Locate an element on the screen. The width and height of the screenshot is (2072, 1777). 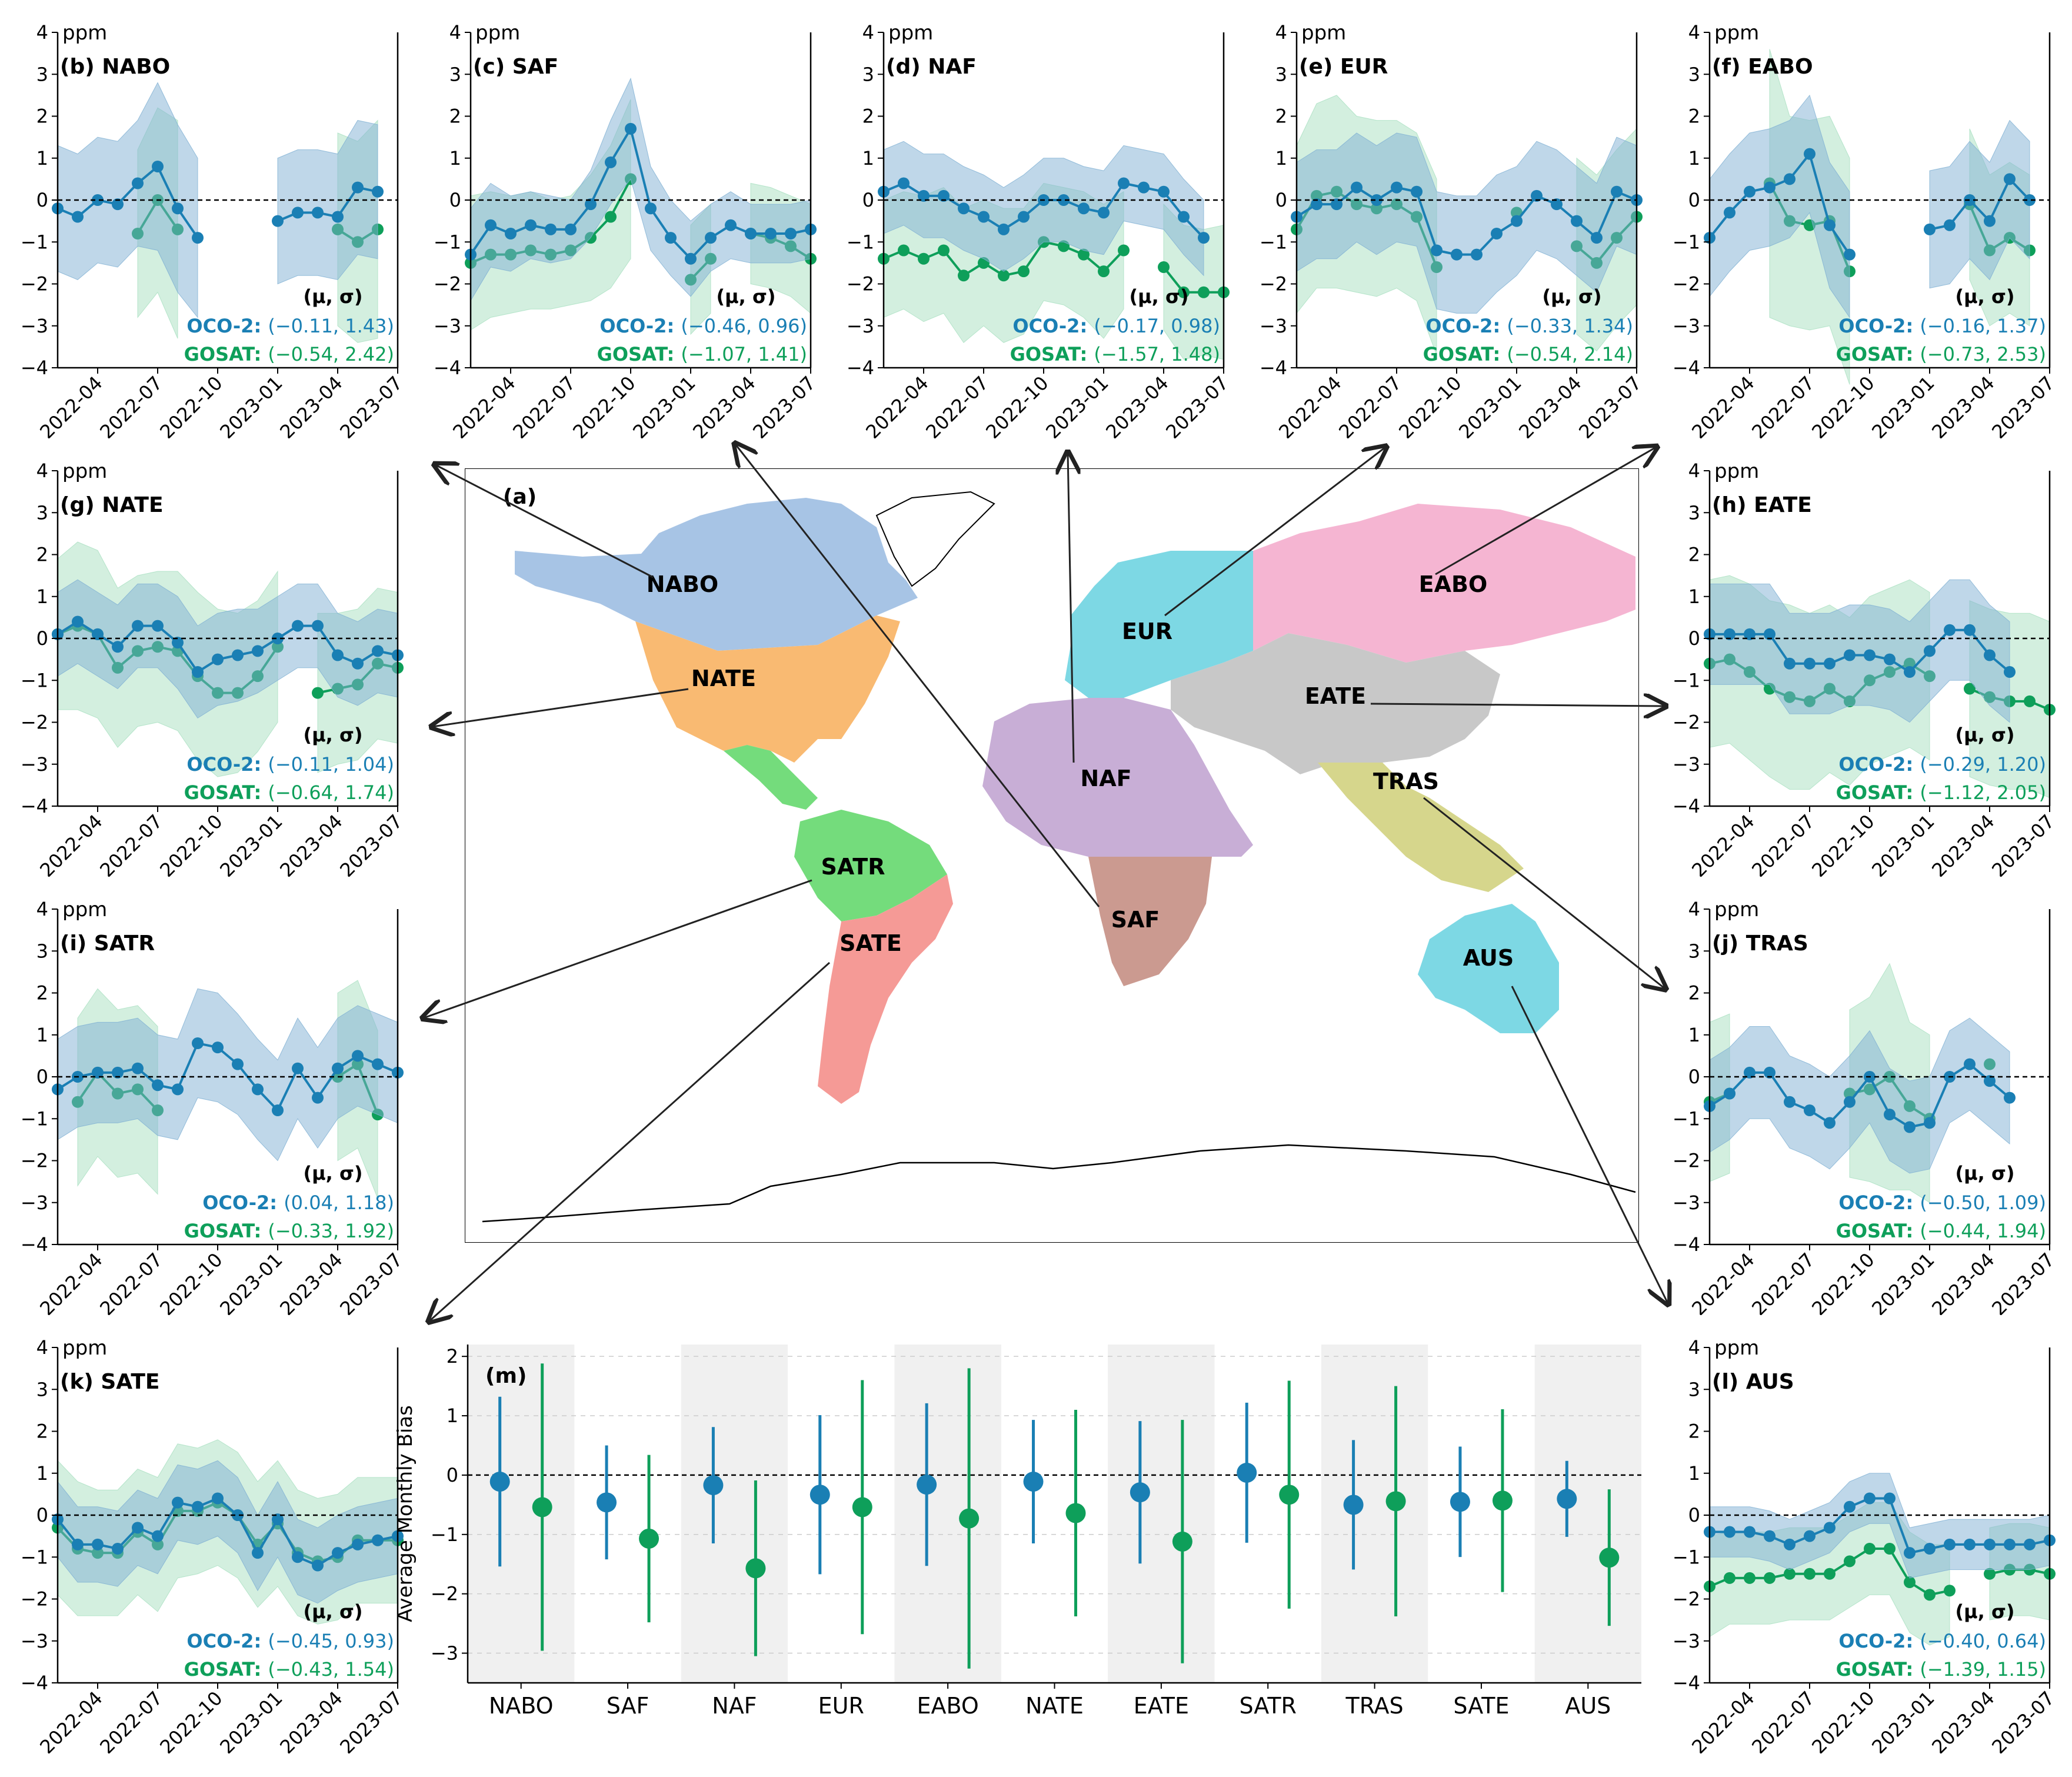
gosat-stat: GOSAT: (−0.43, 1.54) is located at coordinates (289, 1669).